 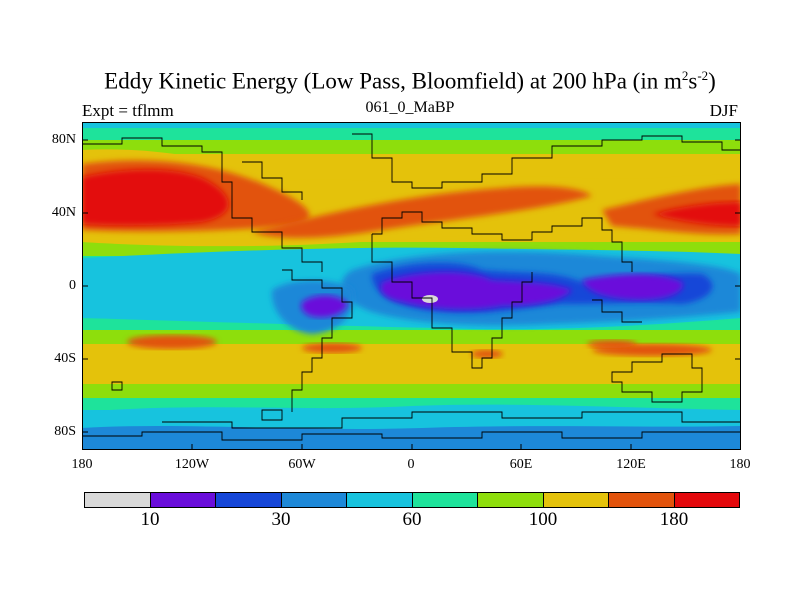 I want to click on lon-label-120w: 120W, so click(x=192, y=464).